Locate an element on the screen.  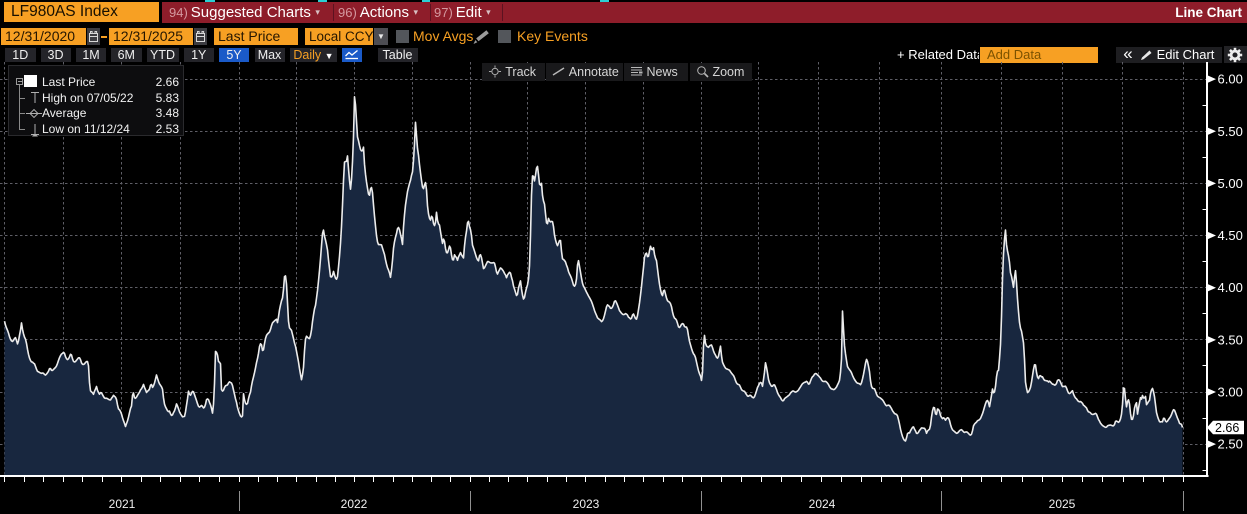
svg-text: 4.00 is located at coordinates (1230, 287).